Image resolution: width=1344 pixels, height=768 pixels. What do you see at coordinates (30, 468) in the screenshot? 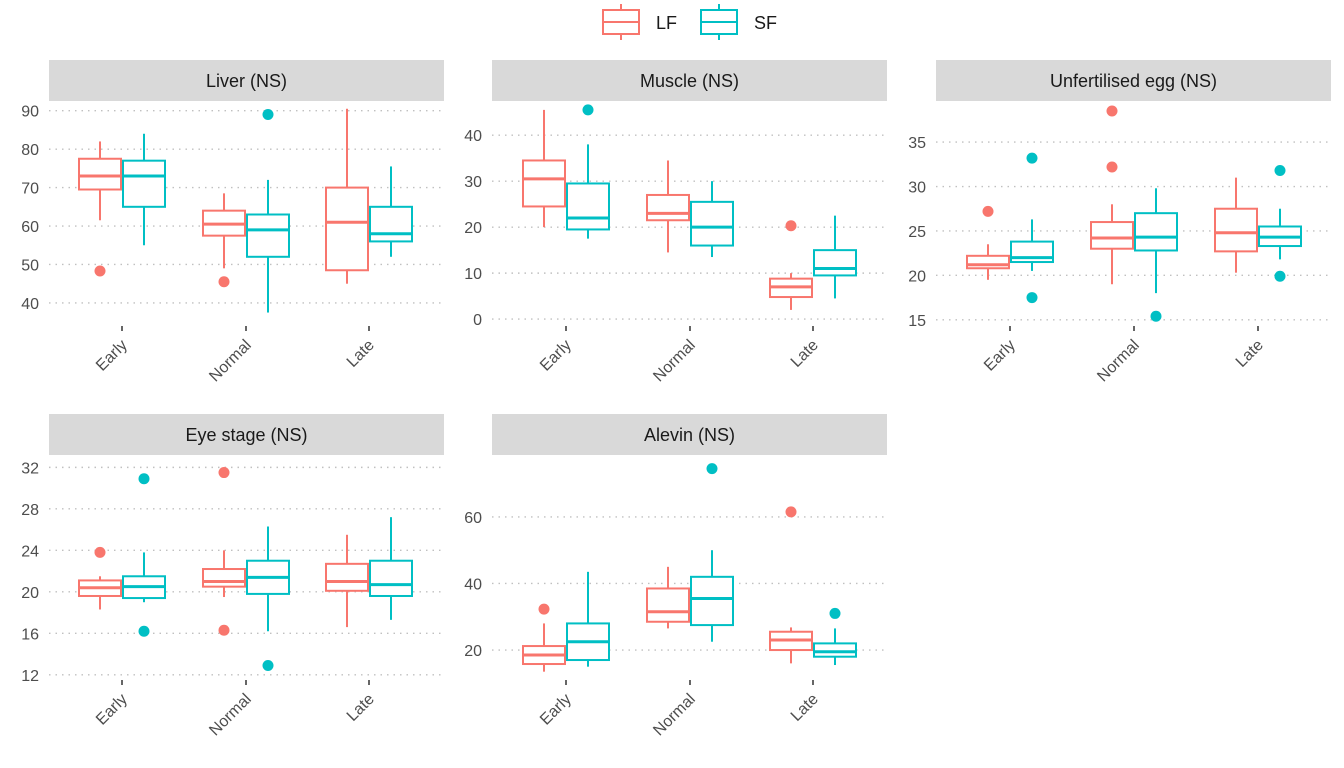
I see `y-tick-label: 32` at bounding box center [30, 468].